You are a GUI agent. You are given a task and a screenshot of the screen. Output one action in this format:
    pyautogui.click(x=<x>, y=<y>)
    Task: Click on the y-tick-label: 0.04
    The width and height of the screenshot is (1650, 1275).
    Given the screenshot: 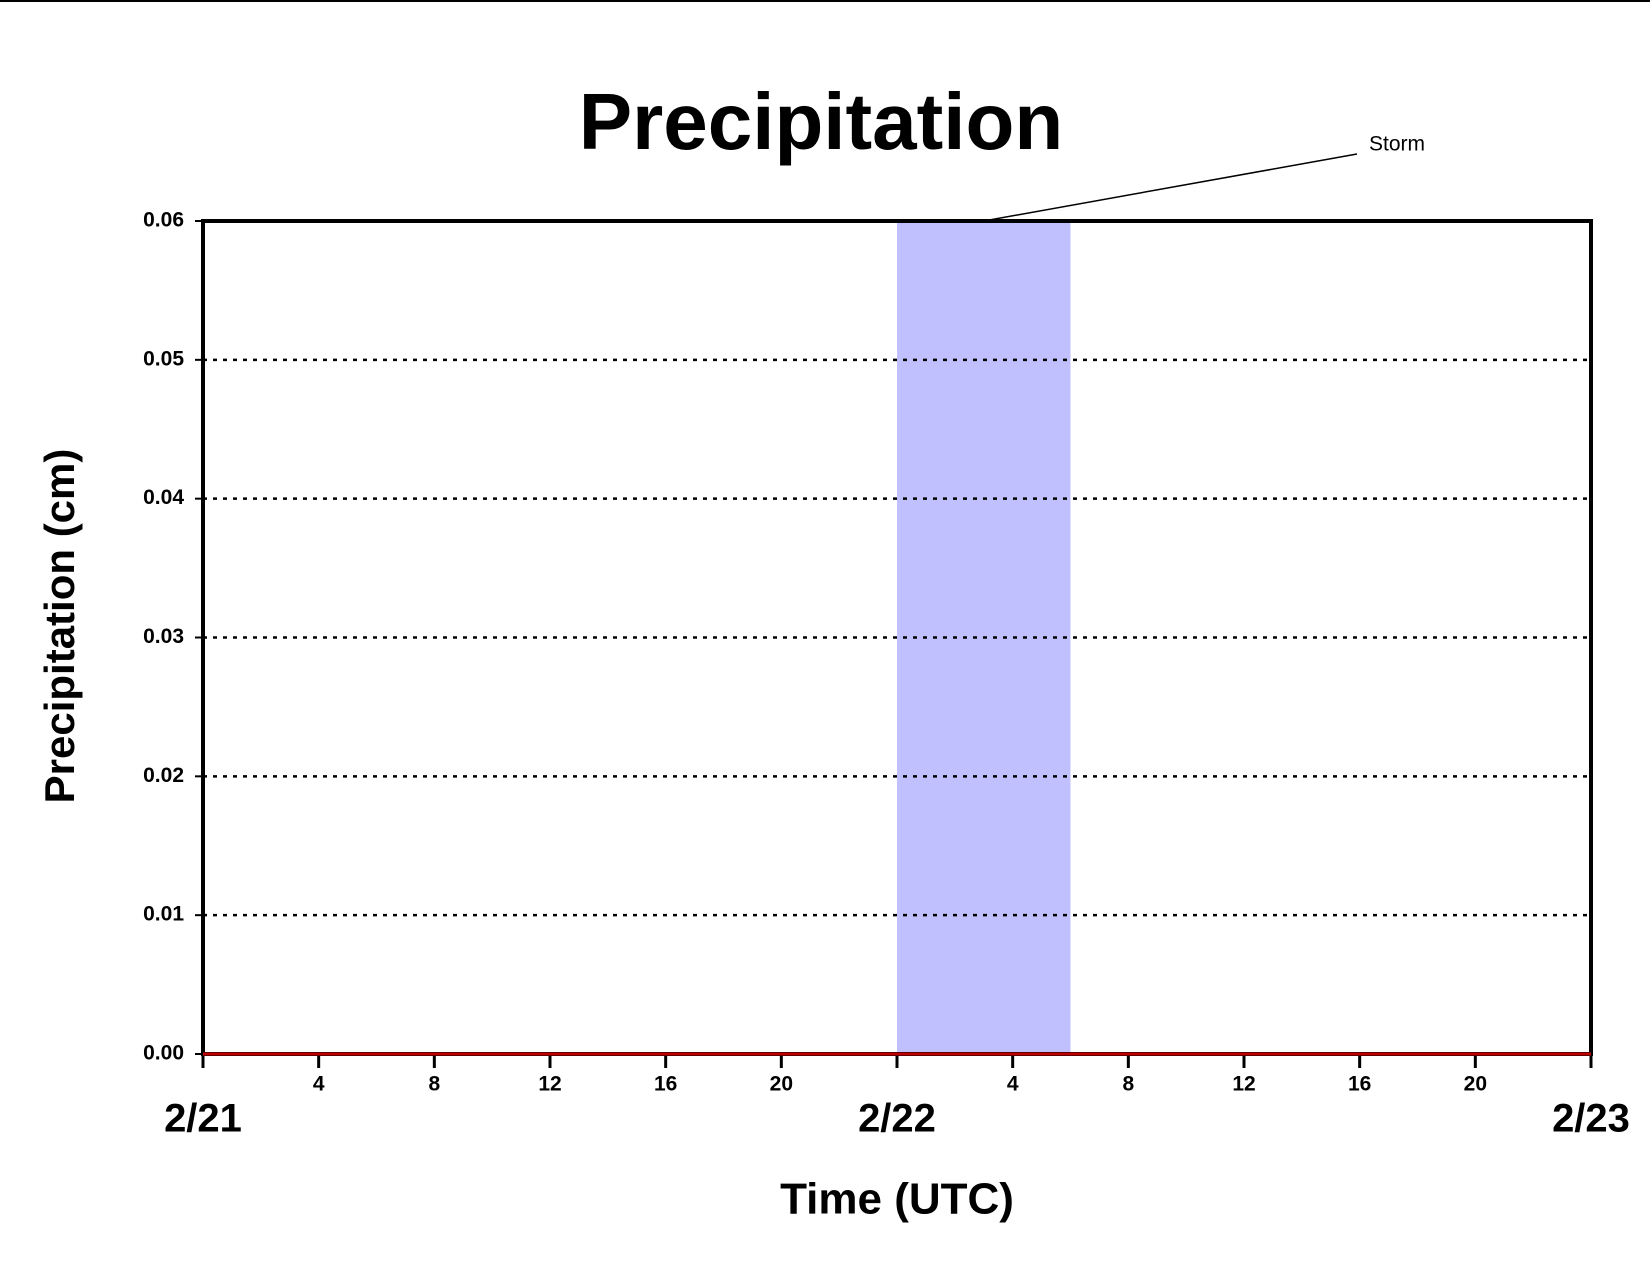 What is the action you would take?
    pyautogui.click(x=163, y=497)
    